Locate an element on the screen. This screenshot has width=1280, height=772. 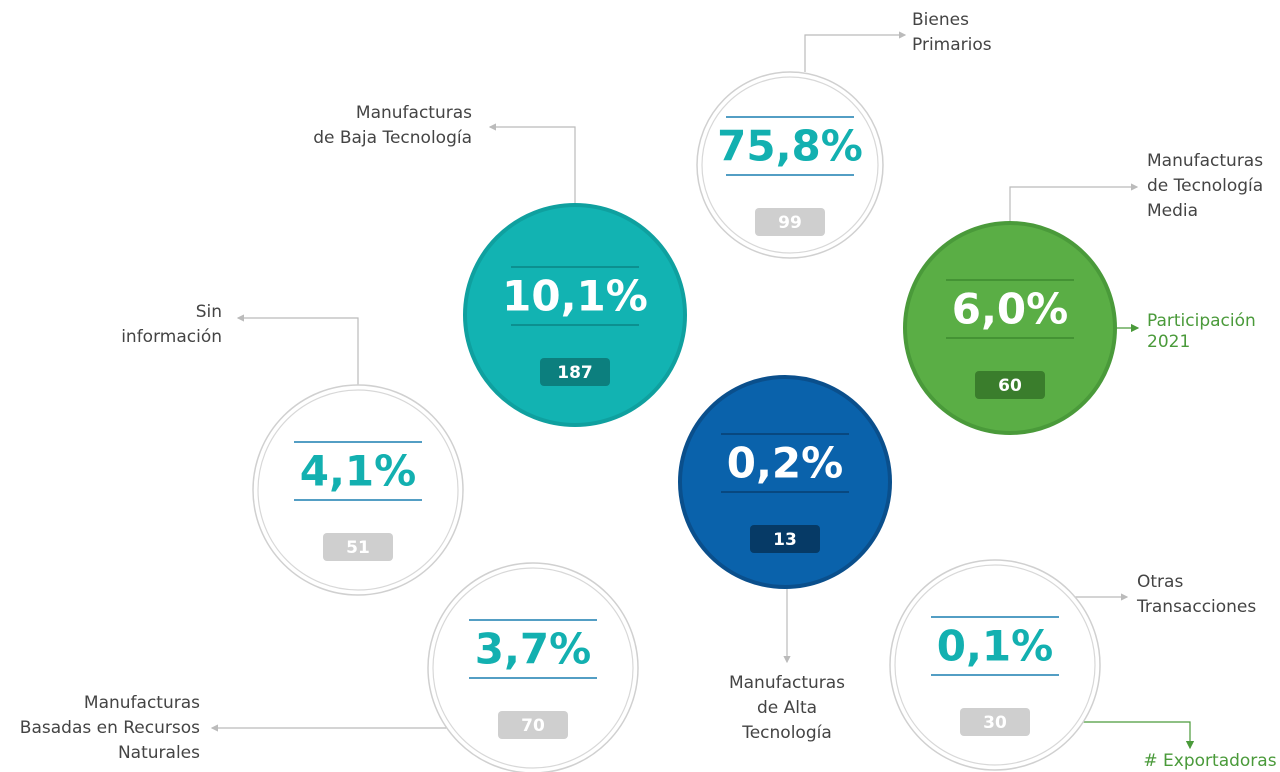
share: 3,7% is located at coordinates (533, 649).